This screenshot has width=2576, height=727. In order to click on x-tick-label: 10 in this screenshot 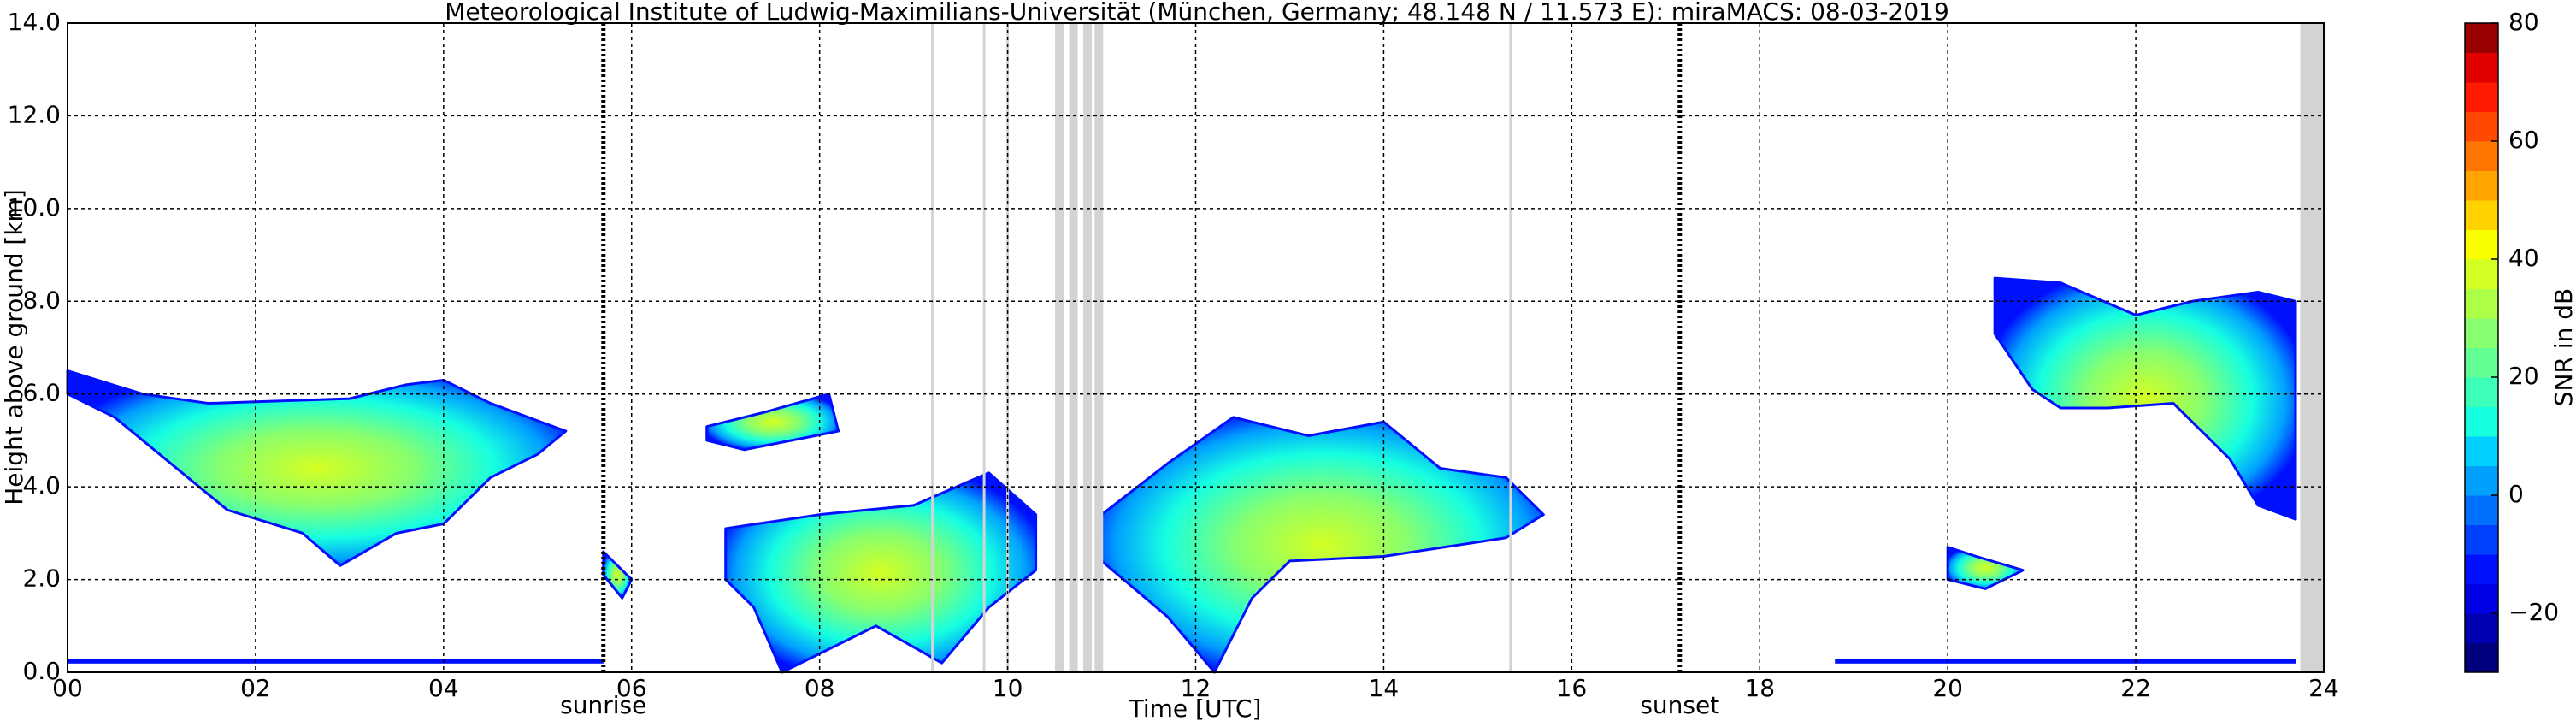, I will do `click(1008, 688)`.